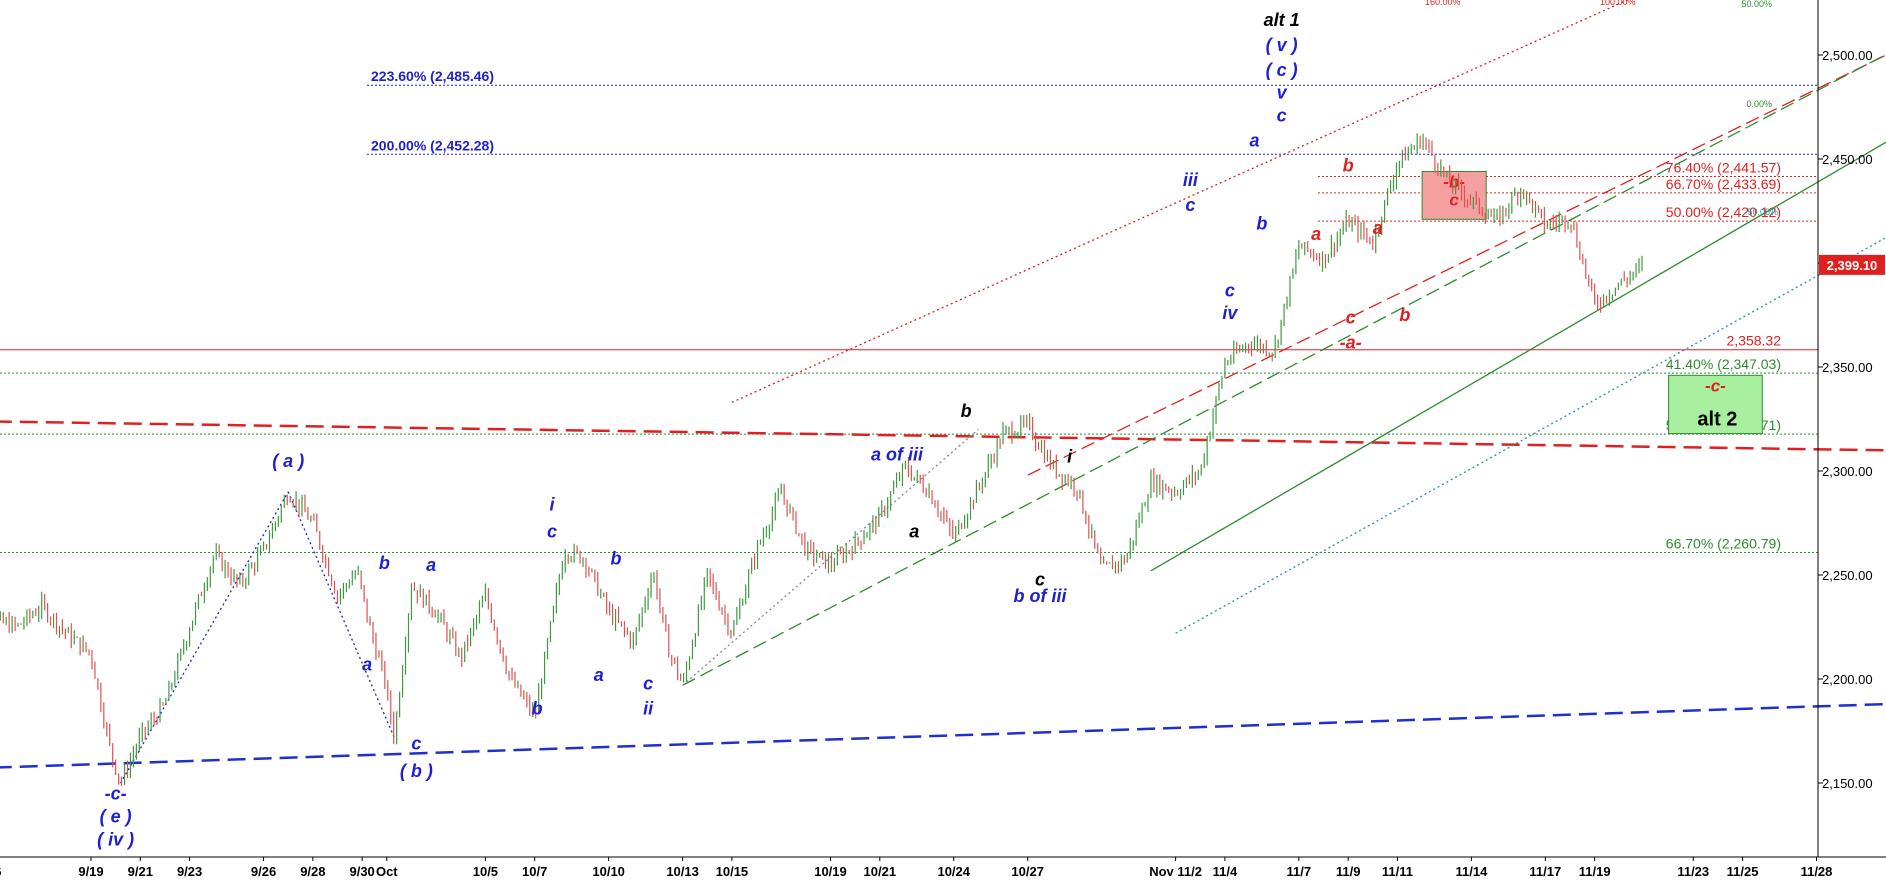 Image resolution: width=1886 pixels, height=880 pixels. What do you see at coordinates (534, 871) in the screenshot?
I see `x-tick-label: 10/7` at bounding box center [534, 871].